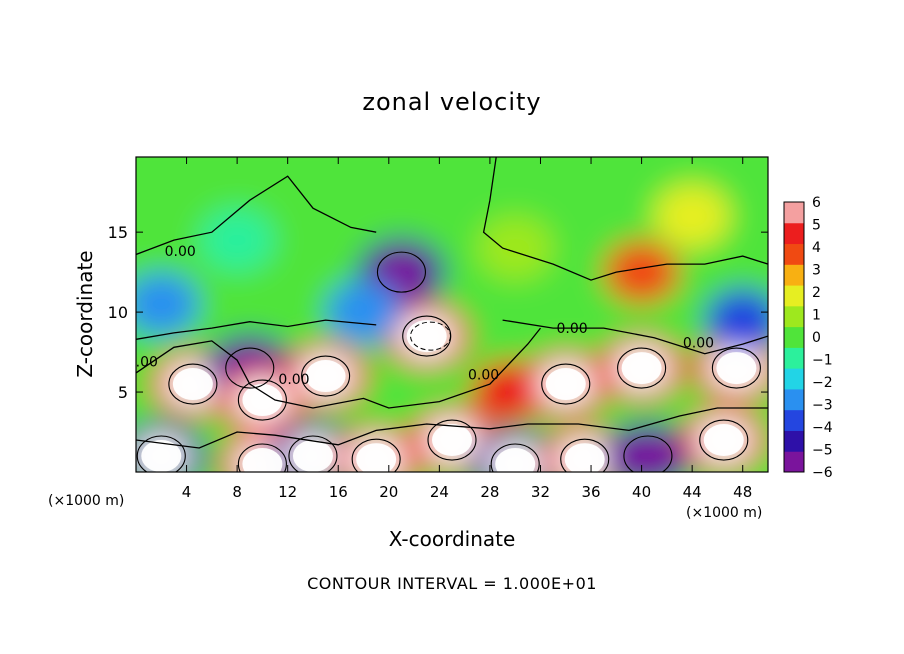 This screenshot has width=904, height=654. What do you see at coordinates (287, 492) in the screenshot?
I see `x-tick-label: 12` at bounding box center [287, 492].